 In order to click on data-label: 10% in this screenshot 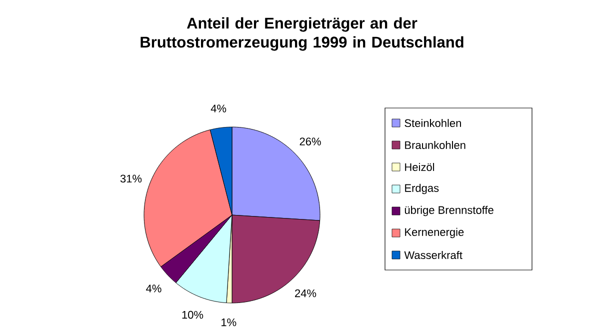, I will do `click(193, 314)`.